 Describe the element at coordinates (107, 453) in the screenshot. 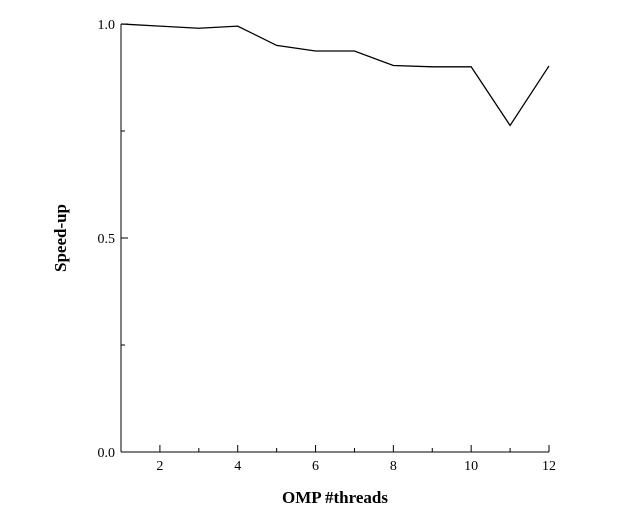

I see `y-tick-label: 0.0` at that location.